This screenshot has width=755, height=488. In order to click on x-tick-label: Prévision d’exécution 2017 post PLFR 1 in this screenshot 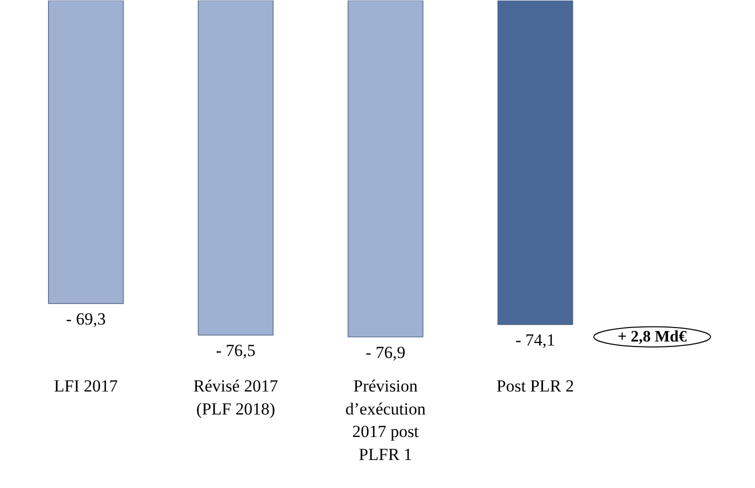, I will do `click(385, 420)`.